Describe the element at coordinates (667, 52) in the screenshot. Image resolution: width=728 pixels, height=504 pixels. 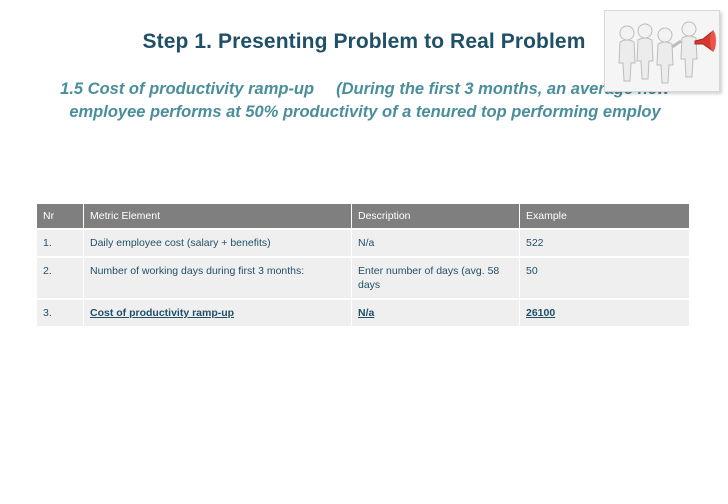
I see `people-megaphone-illustration` at that location.